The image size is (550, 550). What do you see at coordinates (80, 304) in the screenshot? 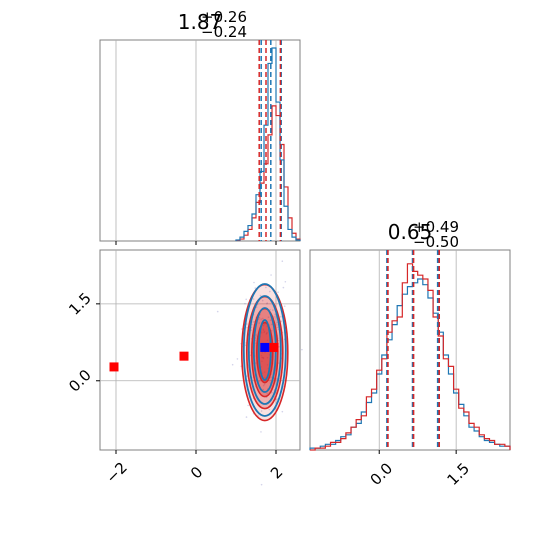
I see `tick-label-y-1: 1.5` at bounding box center [80, 304].